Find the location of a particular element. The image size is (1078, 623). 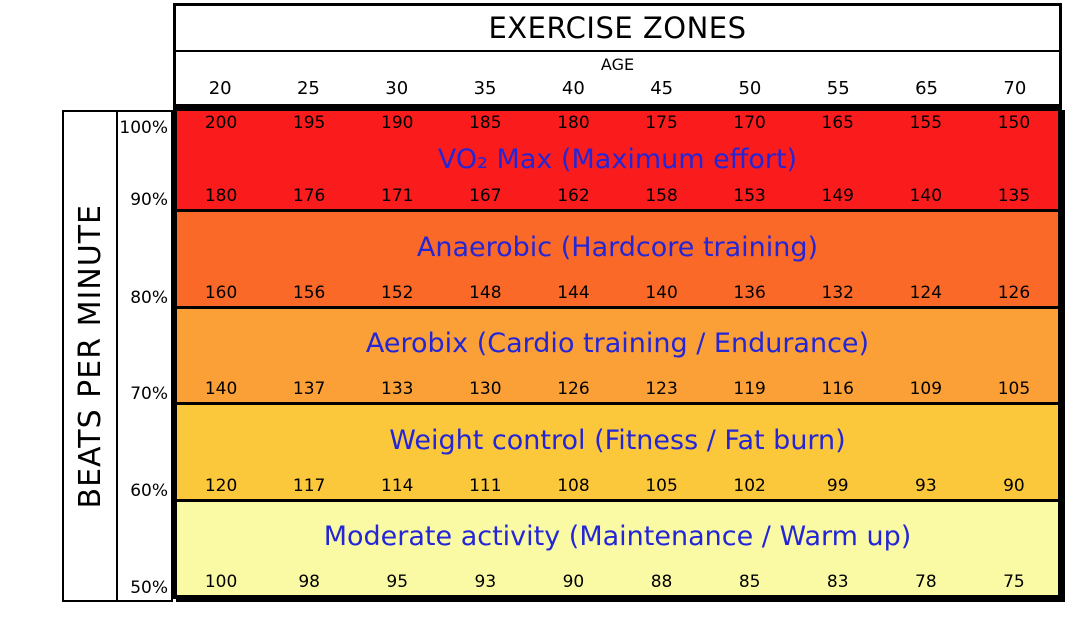

bpm-value: 123 is located at coordinates (661, 389).